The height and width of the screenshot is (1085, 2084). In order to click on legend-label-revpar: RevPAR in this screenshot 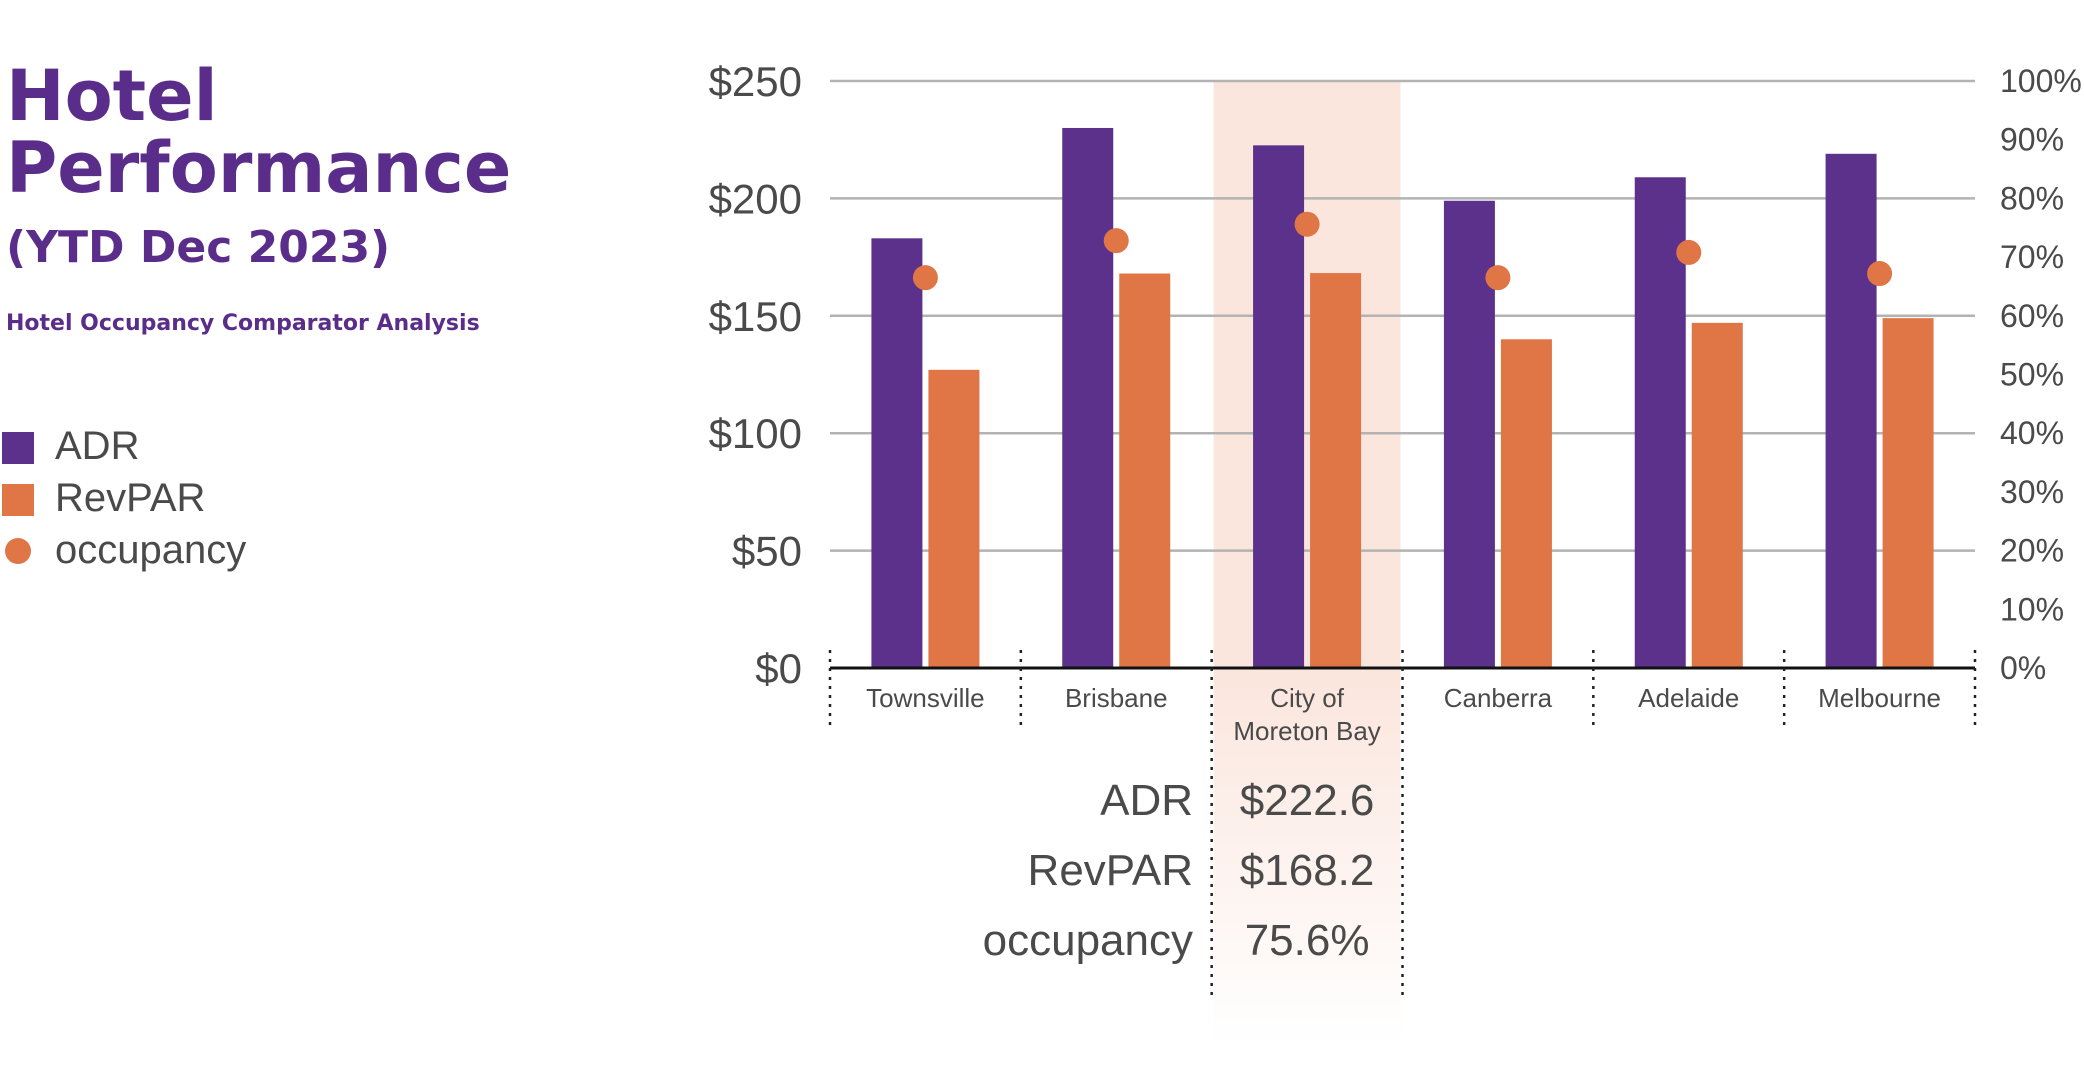, I will do `click(130, 498)`.